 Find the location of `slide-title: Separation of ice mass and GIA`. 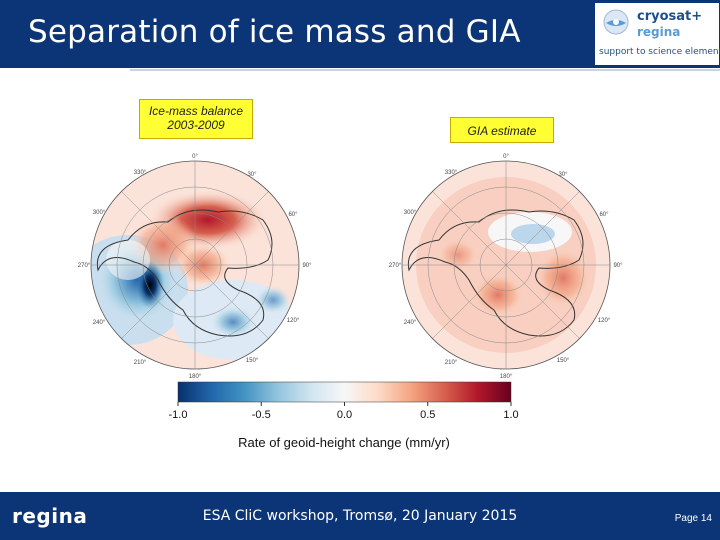

slide-title: Separation of ice mass and GIA is located at coordinates (274, 32).